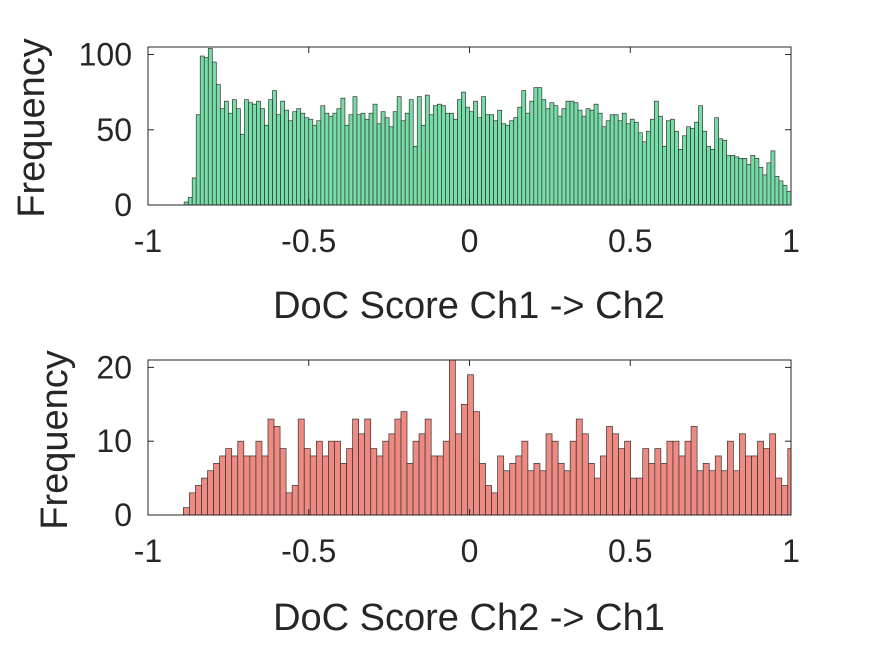 This screenshot has width=875, height=656. Describe the element at coordinates (148, 241) in the screenshot. I see `x-tick-label-top-0: -1` at that location.